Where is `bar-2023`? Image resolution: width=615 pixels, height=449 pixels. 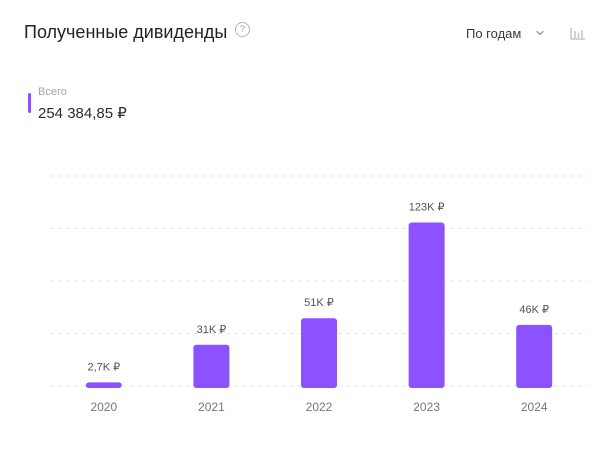
bar-2023 is located at coordinates (426, 305).